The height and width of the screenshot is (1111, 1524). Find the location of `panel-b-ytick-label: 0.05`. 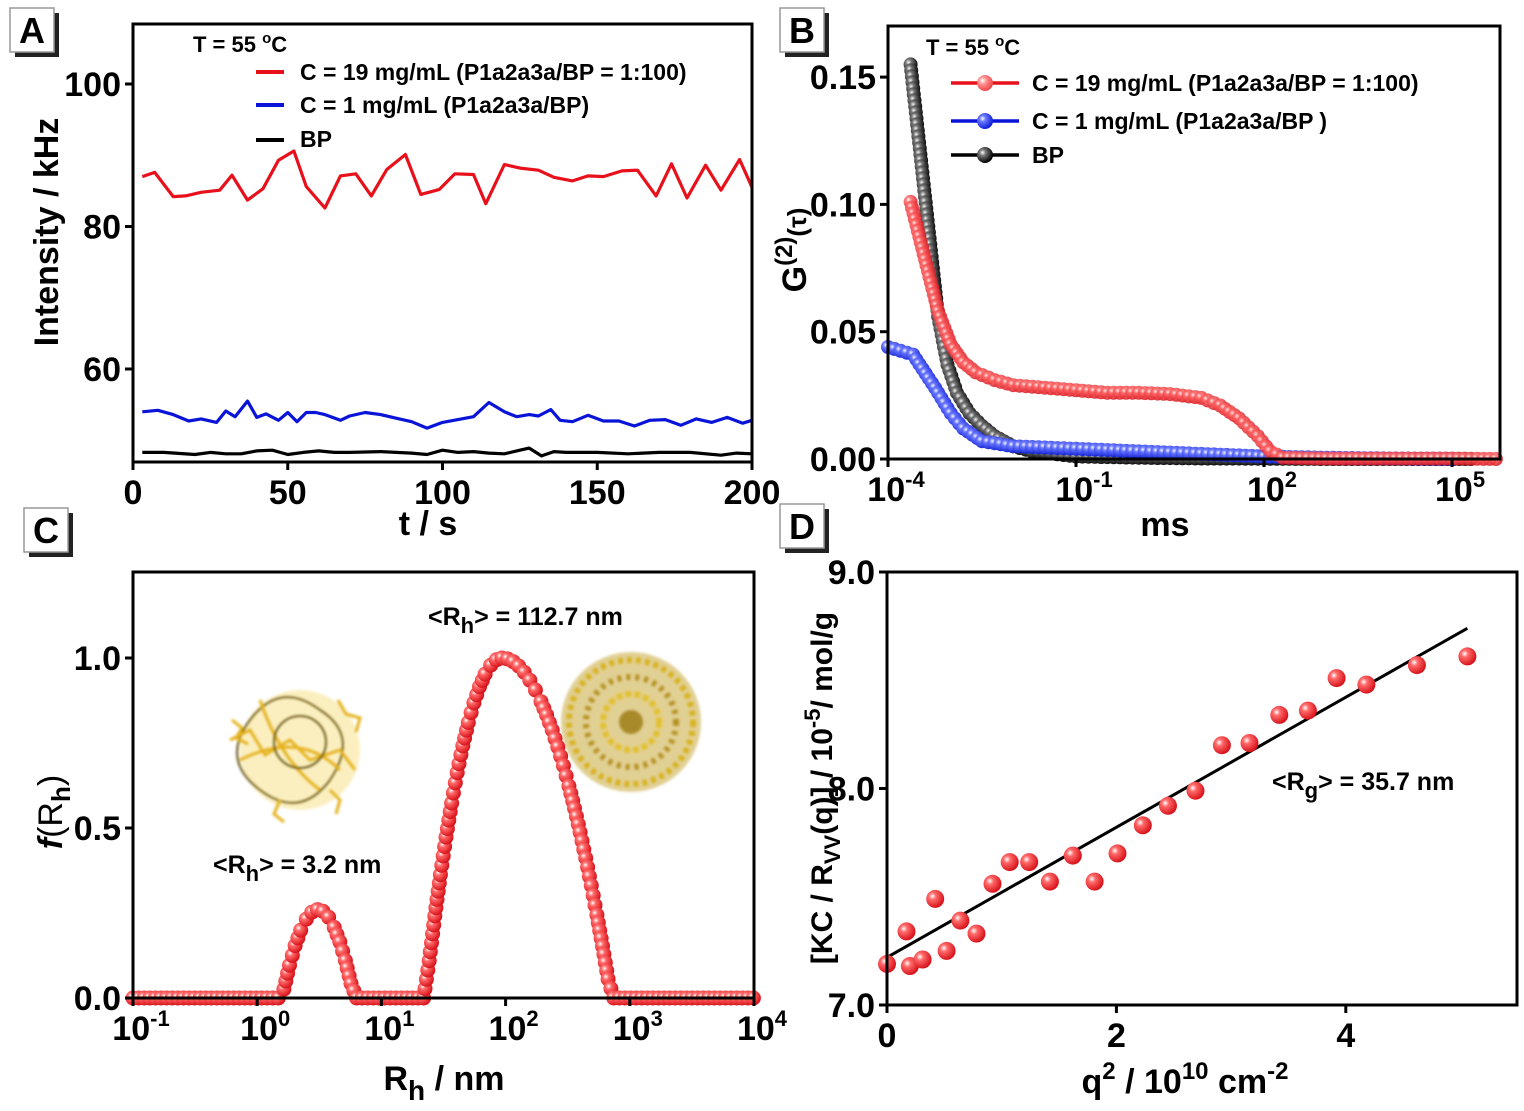

panel-b-ytick-label: 0.05 is located at coordinates (843, 333).